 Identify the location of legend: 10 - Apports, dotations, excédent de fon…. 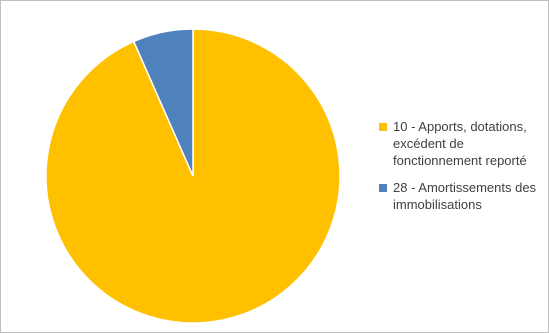
(463, 170).